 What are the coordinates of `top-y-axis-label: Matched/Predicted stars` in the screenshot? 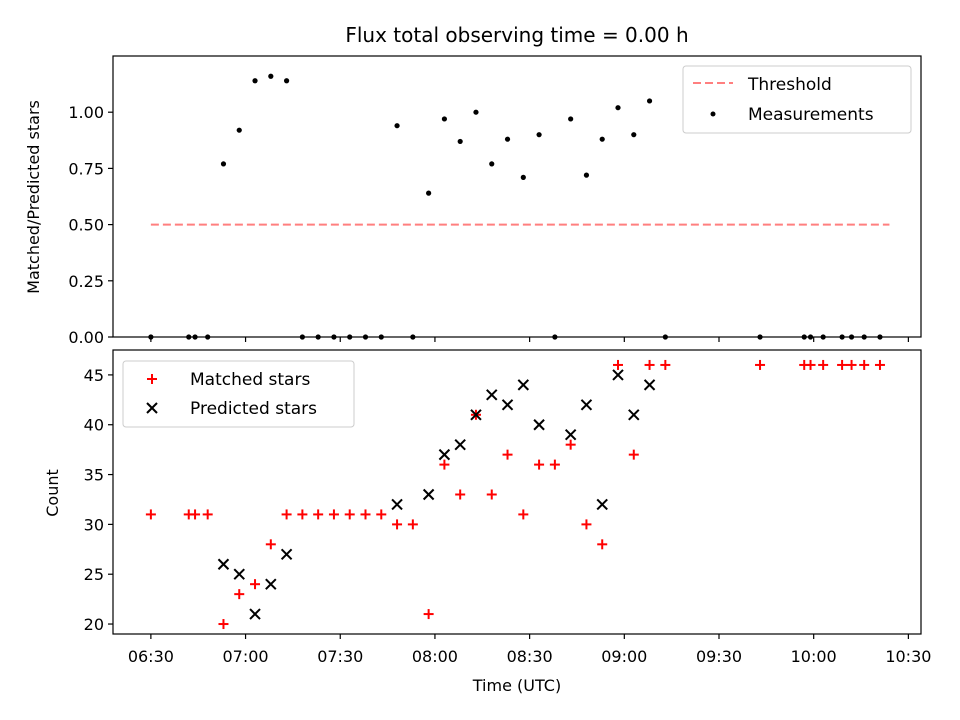 It's located at (33, 197).